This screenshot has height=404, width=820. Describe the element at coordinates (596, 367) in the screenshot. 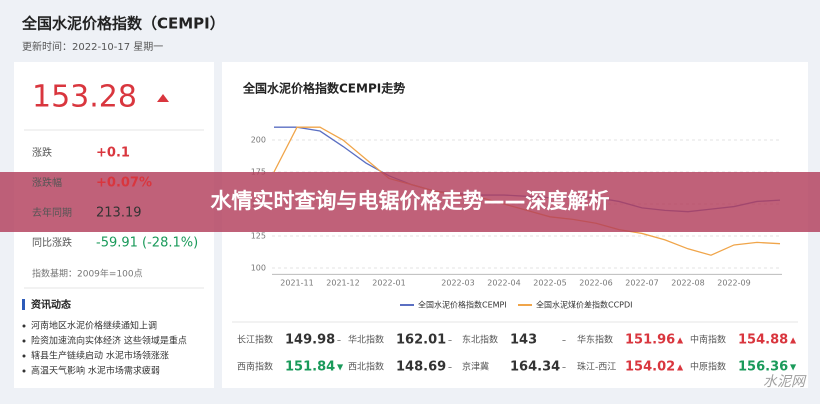

I see `region-name: 珠江-西江` at that location.